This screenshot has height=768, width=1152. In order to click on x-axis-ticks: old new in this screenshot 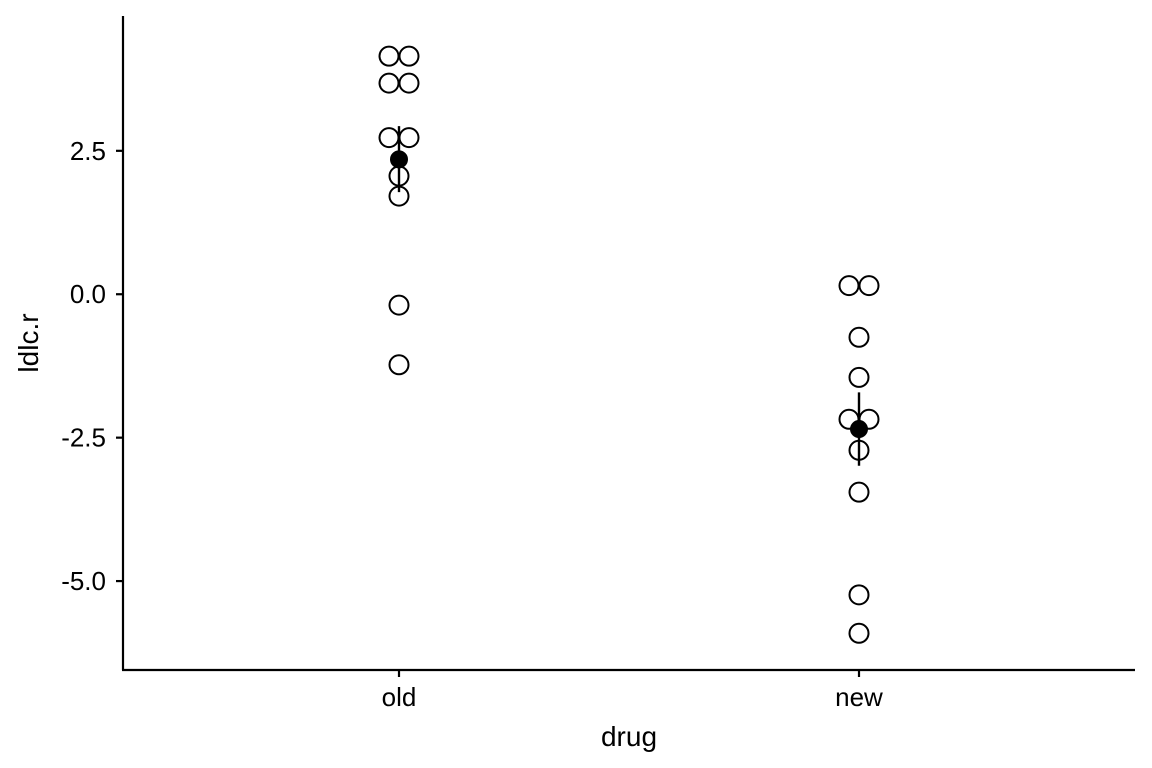, I will do `click(632, 691)`.